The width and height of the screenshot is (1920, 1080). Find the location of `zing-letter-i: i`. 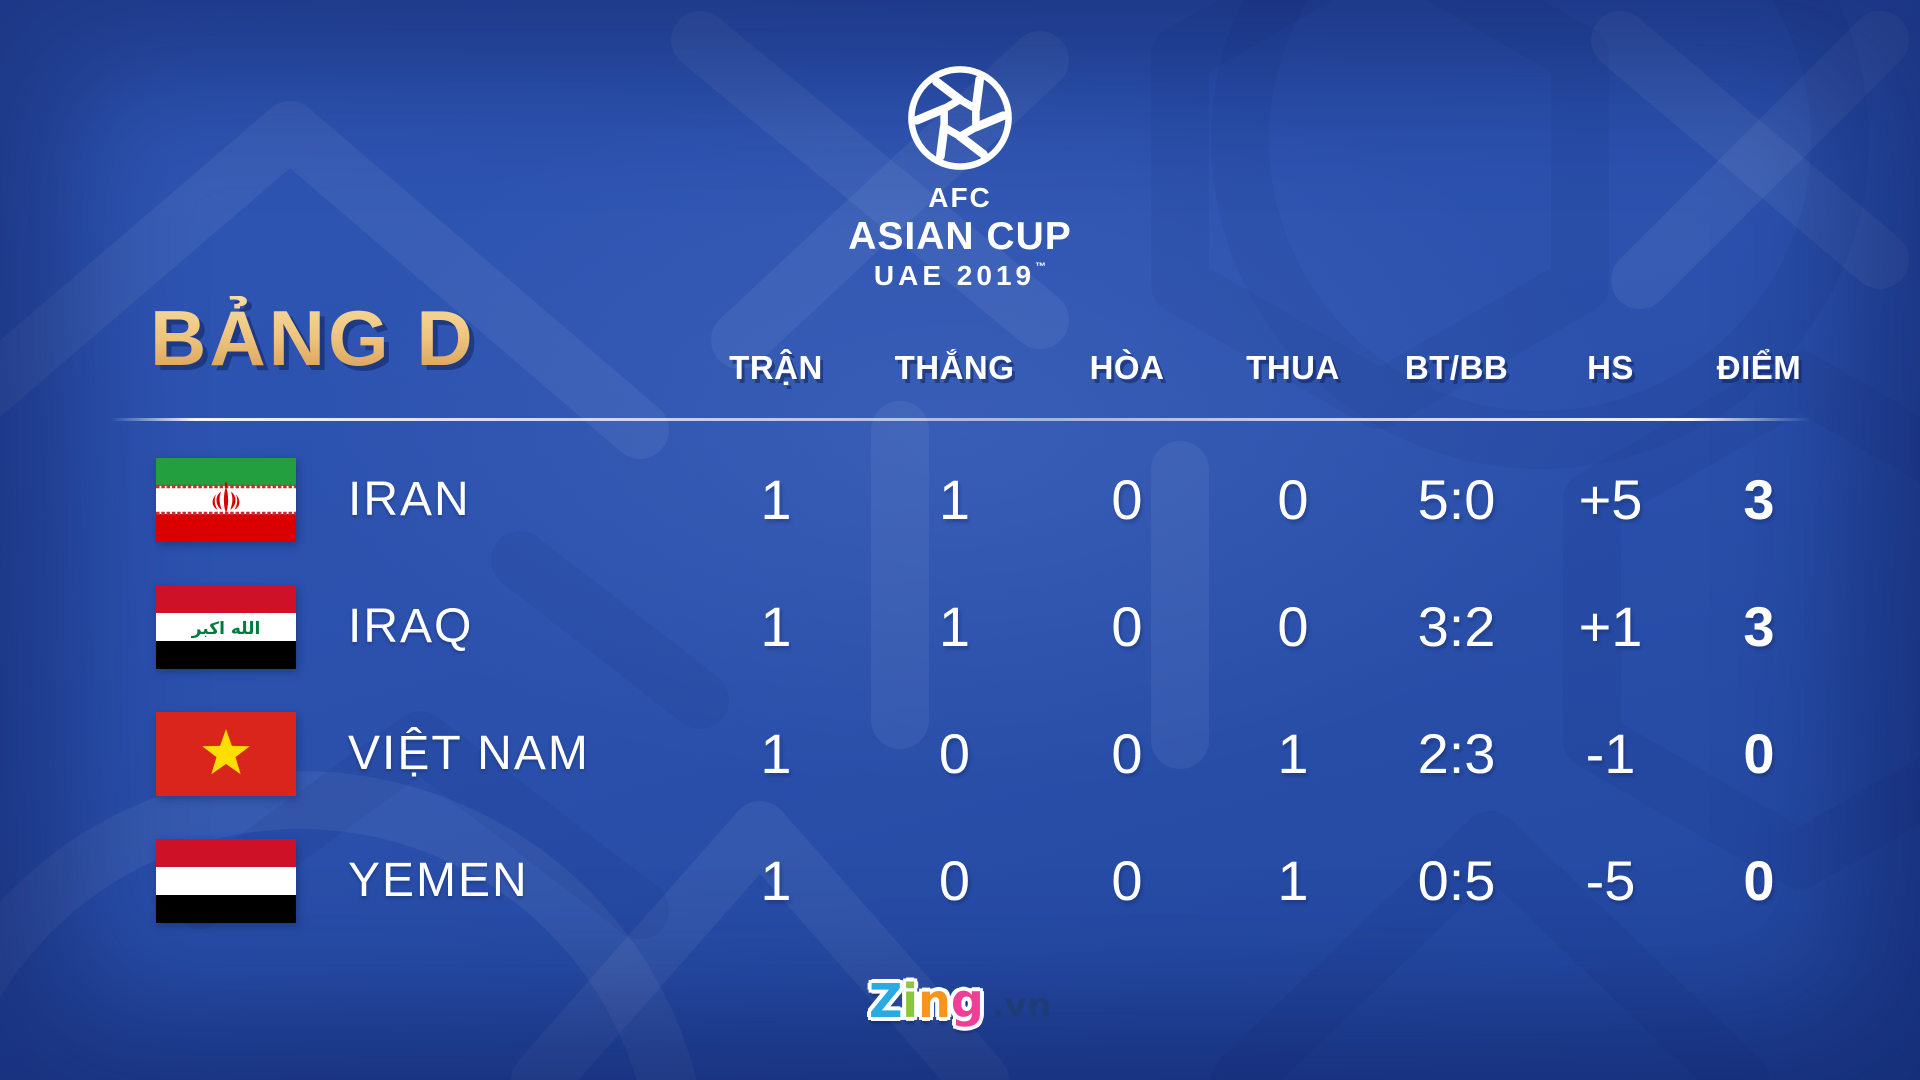

zing-letter-i: i is located at coordinates (910, 1001).